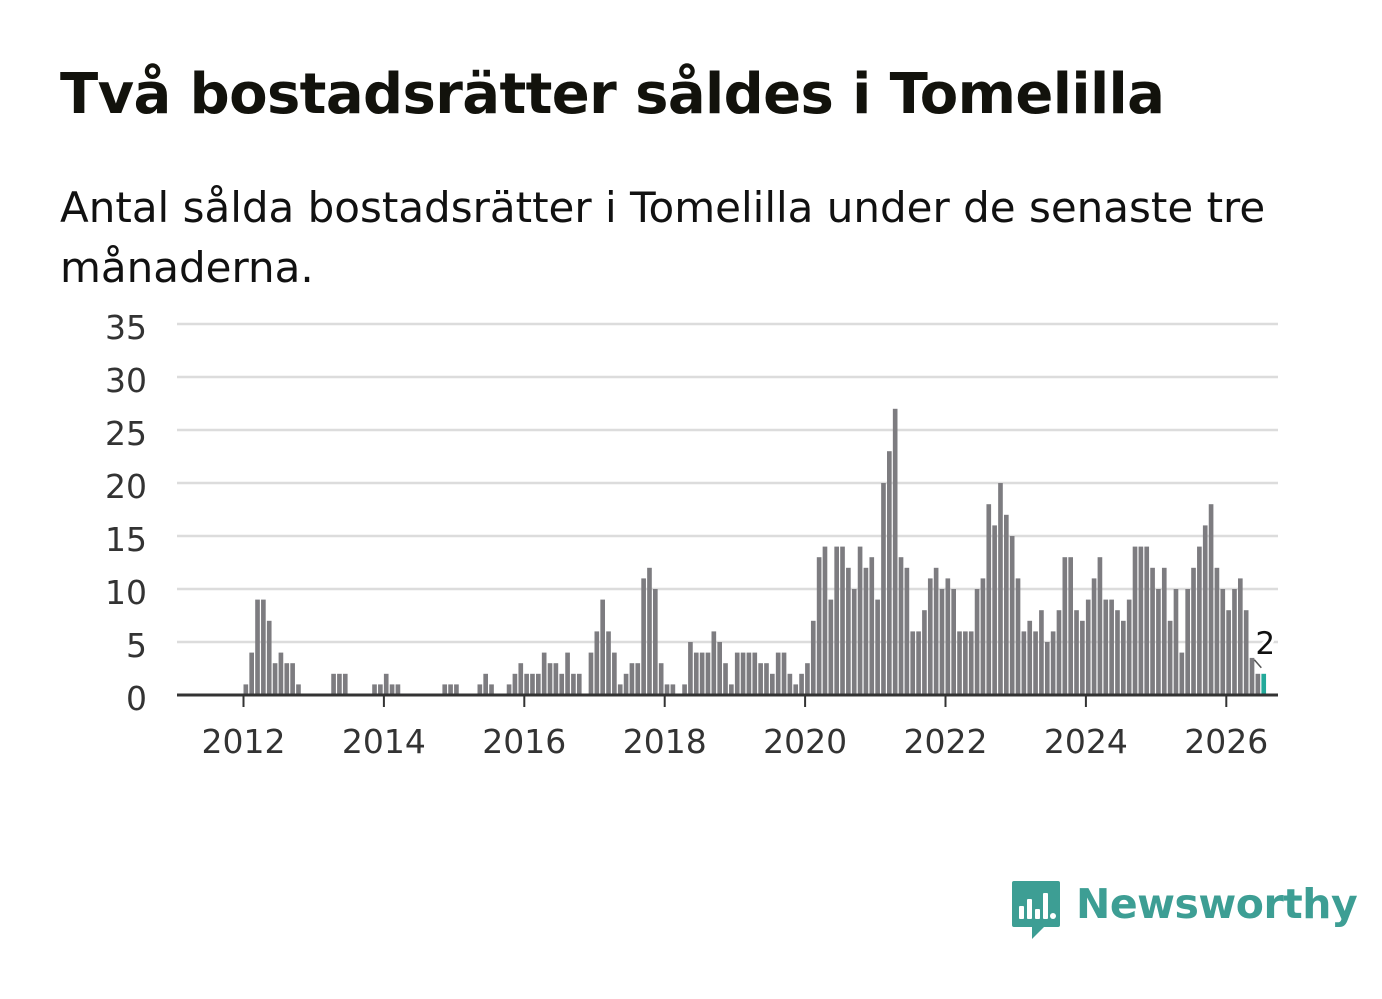  Describe the element at coordinates (1184, 910) in the screenshot. I see `newsworthy-logo: Newsworthy` at that location.